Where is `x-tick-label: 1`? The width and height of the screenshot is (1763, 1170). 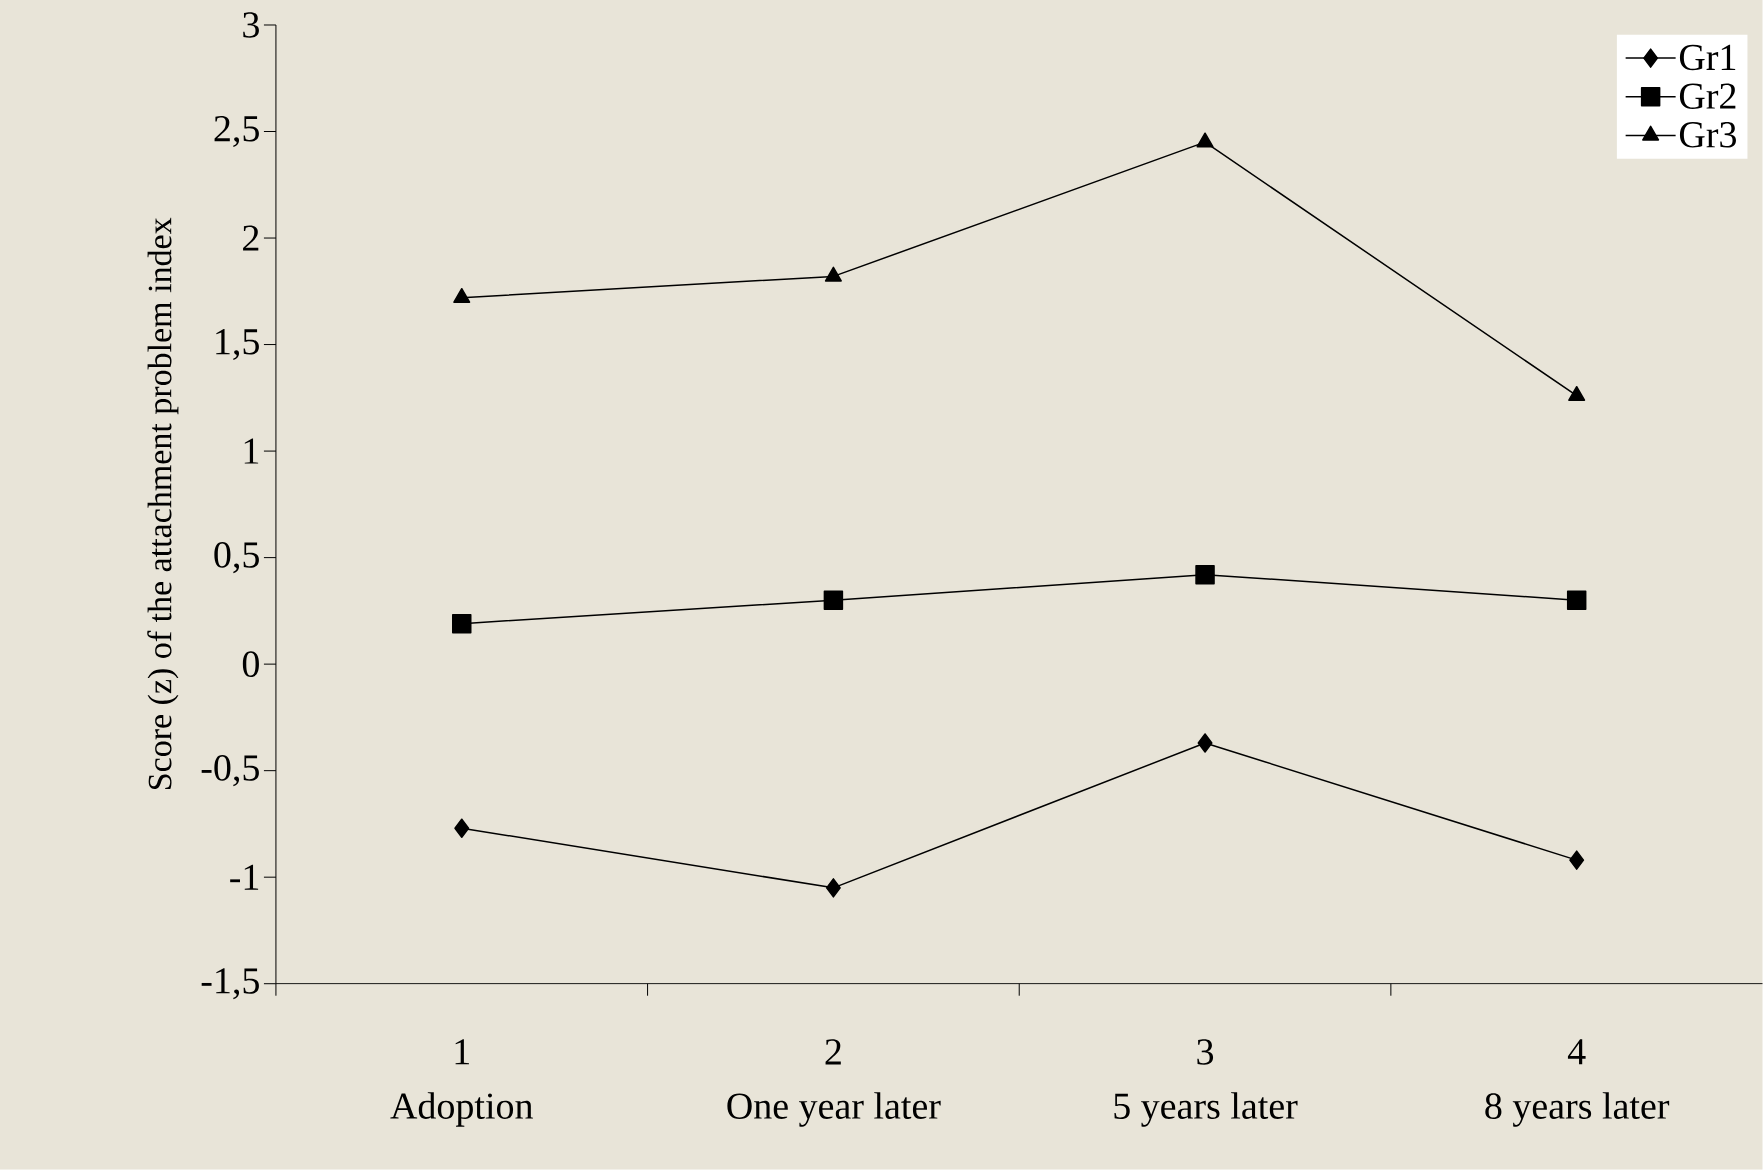
x-tick-label: 1 is located at coordinates (462, 1052).